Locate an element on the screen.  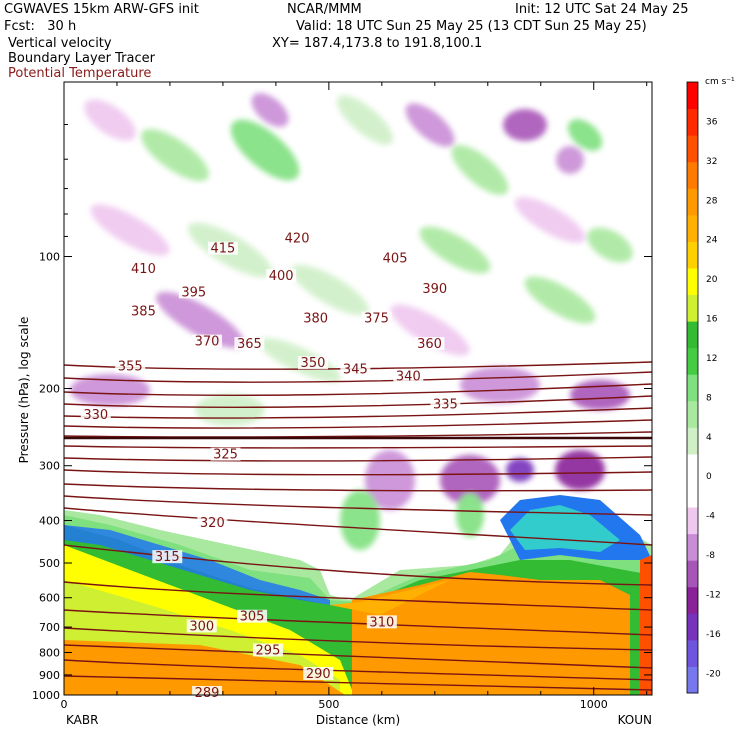
y-tick-label: 700 is located at coordinates (49, 627).